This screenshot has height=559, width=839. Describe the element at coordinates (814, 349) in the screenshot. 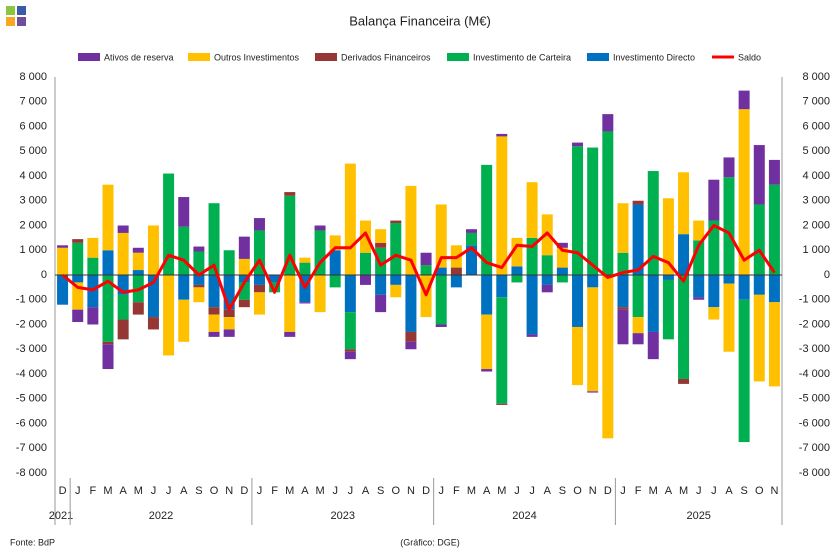

I see `y2-tick-label: -3 000` at that location.